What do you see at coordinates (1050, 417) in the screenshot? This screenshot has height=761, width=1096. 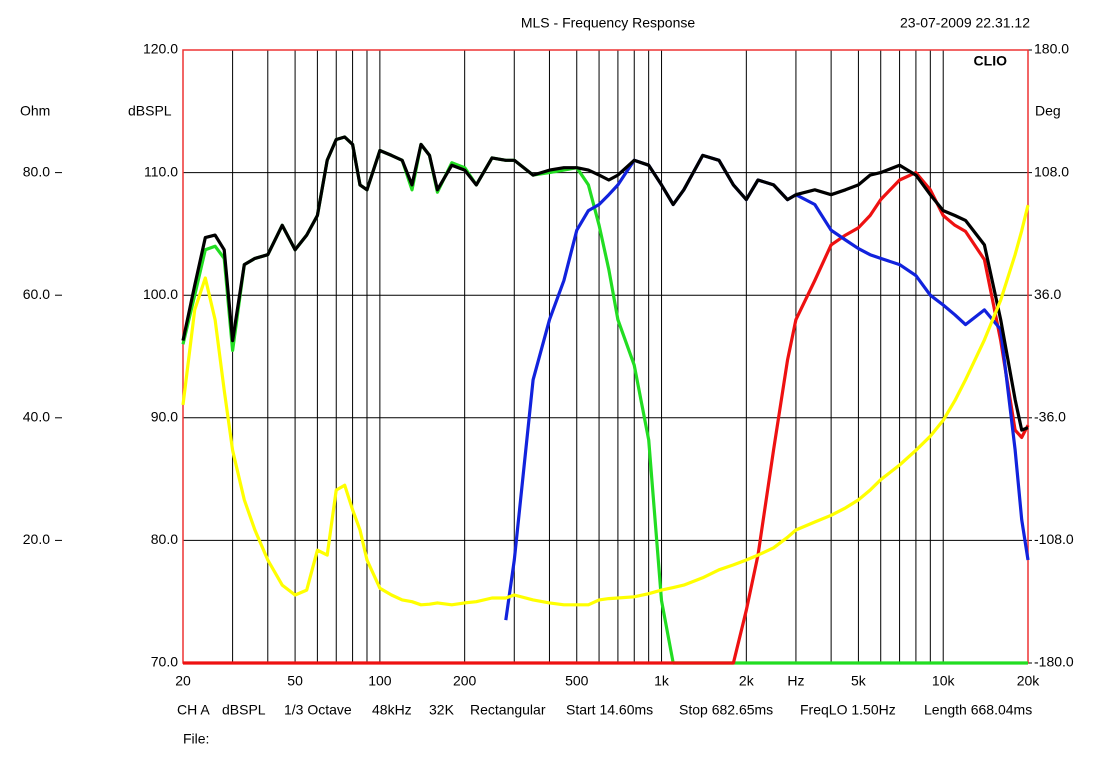 I see `y2-tick-label: -36.0` at bounding box center [1050, 417].